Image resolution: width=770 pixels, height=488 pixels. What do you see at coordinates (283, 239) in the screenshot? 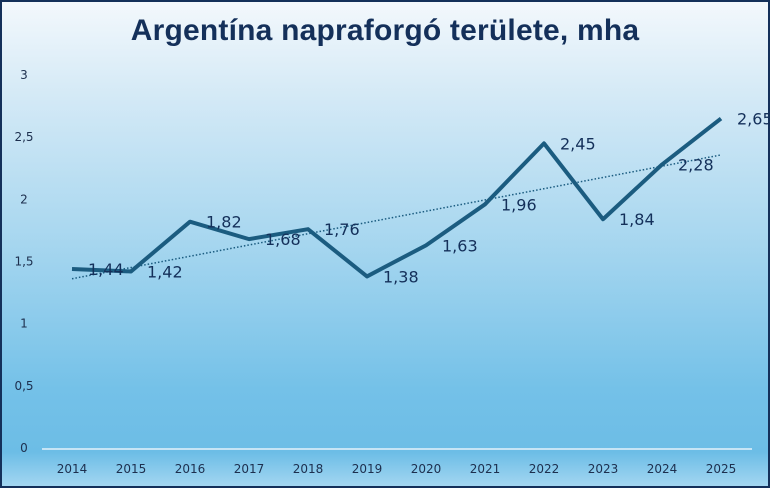
I see `data-label: 1,68` at bounding box center [283, 239].